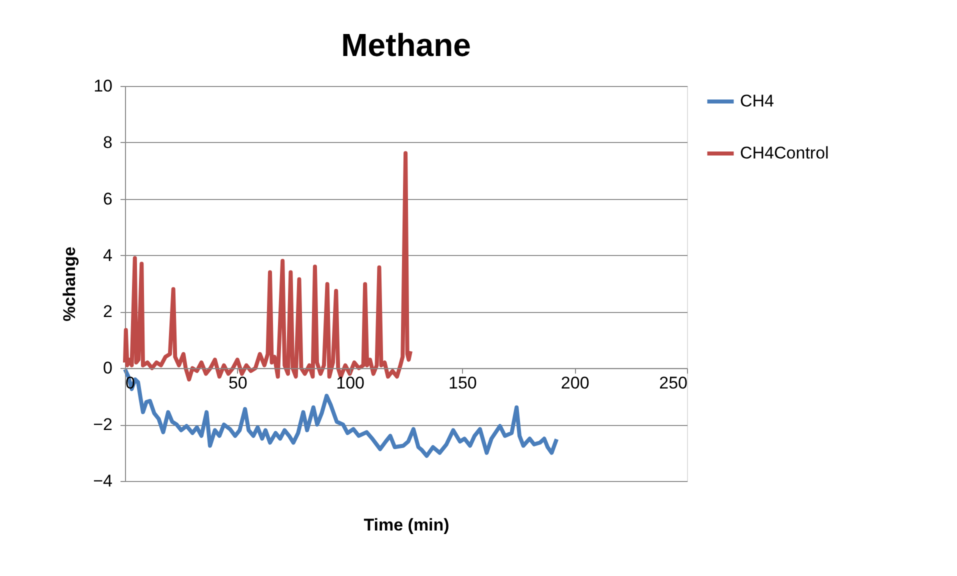  What do you see at coordinates (462, 383) in the screenshot?
I see `x-tick-label: 150` at bounding box center [462, 383].